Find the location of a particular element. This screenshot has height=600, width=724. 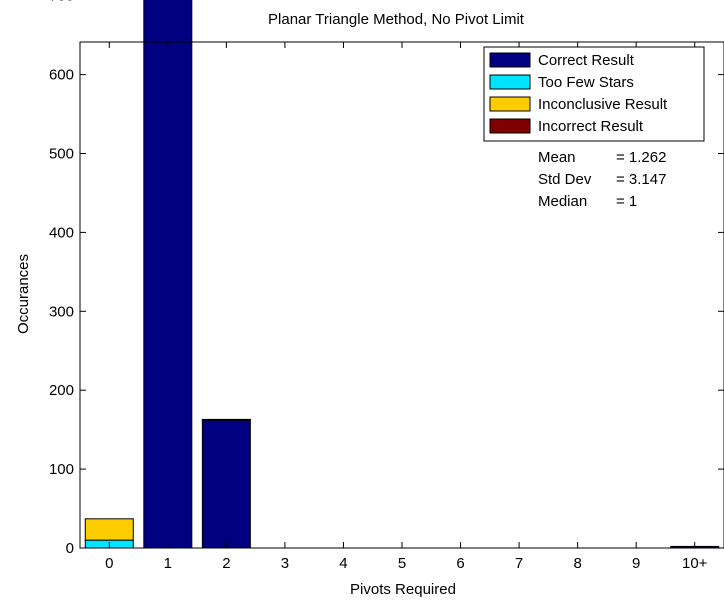

bar-2-incorrect-result is located at coordinates (226, 419).